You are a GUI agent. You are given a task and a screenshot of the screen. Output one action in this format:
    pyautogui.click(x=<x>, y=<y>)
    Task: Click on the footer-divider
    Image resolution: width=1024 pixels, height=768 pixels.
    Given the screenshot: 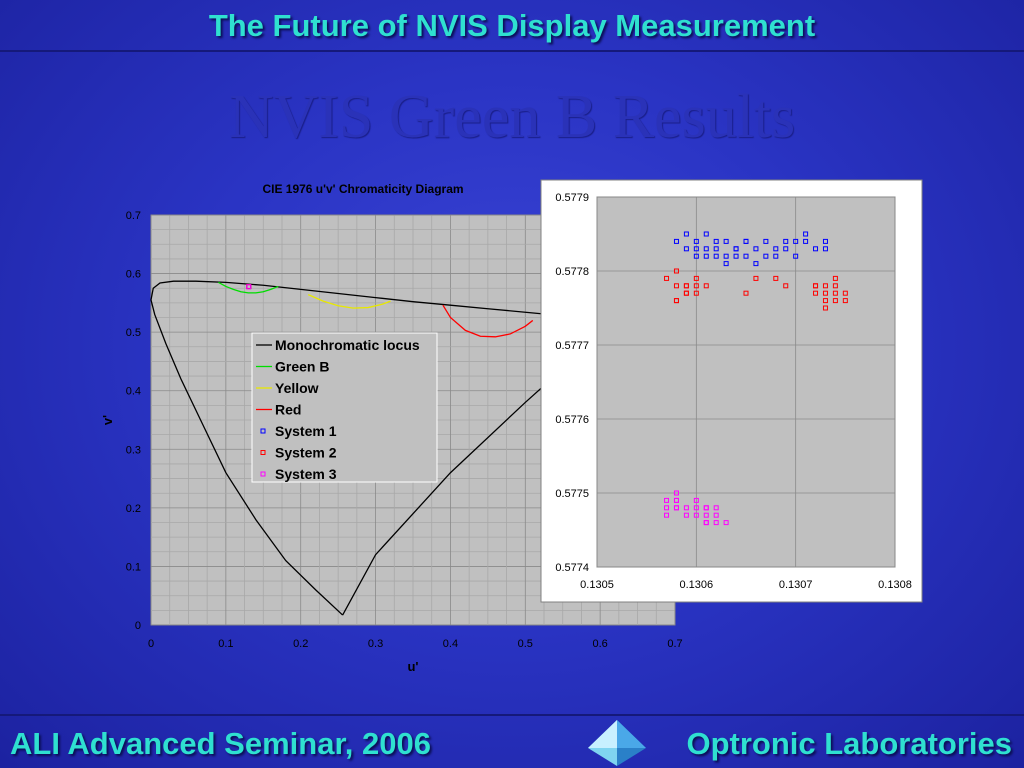 What is the action you would take?
    pyautogui.click(x=512, y=715)
    